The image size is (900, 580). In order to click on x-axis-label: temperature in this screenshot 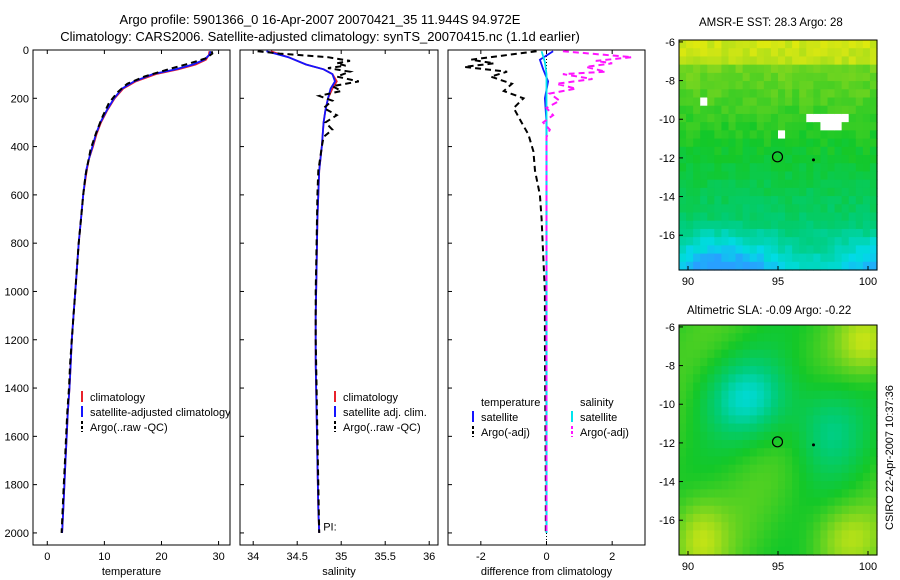, I will do `click(131, 572)`.